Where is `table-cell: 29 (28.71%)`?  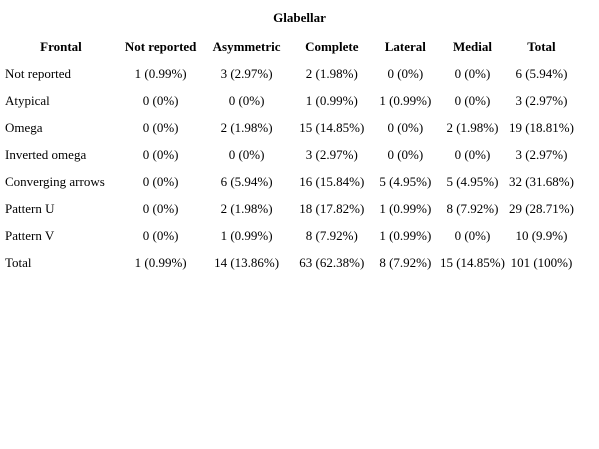 table-cell: 29 (28.71%) is located at coordinates (541, 208).